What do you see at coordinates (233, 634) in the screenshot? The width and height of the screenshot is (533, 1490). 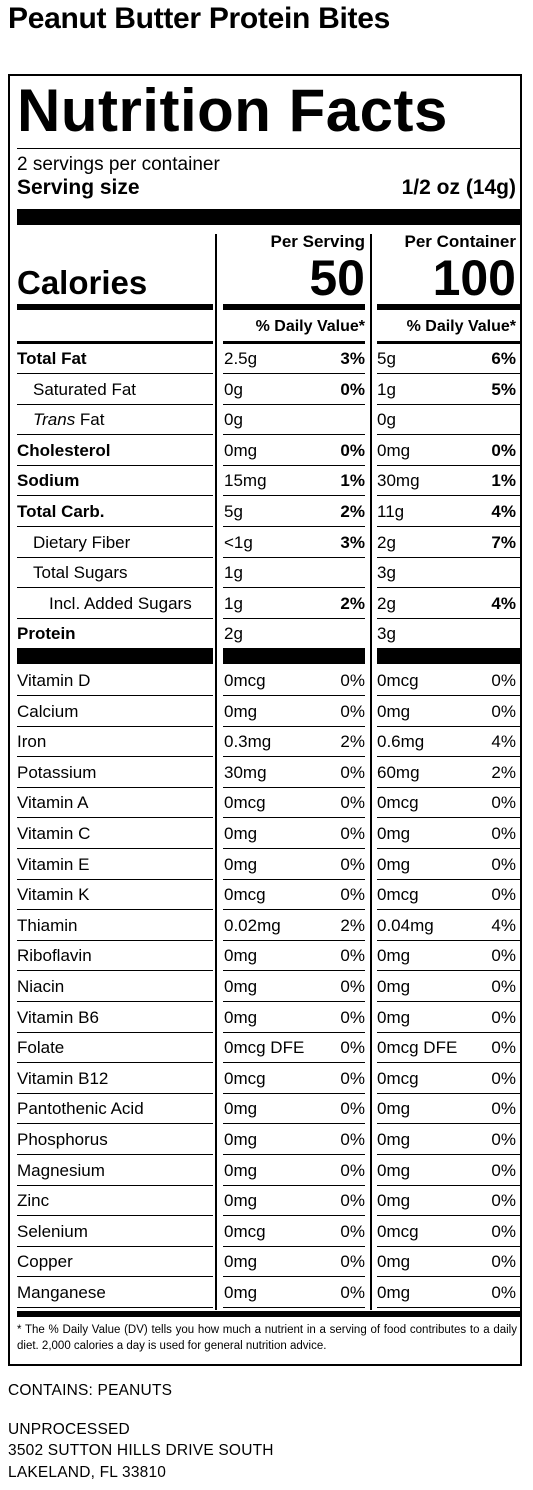 I see `amount-per-serving: 2g` at bounding box center [233, 634].